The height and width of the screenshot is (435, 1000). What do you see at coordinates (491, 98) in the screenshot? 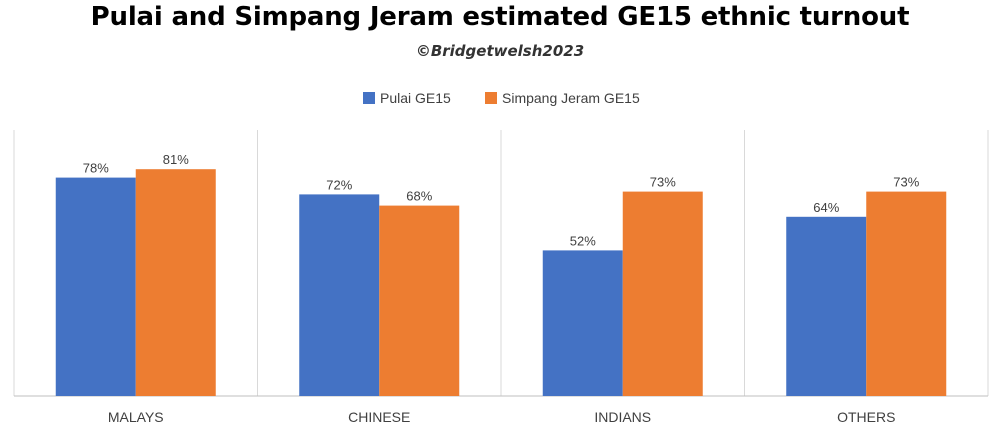
I see `legend-swatch-simpang-jeram` at bounding box center [491, 98].